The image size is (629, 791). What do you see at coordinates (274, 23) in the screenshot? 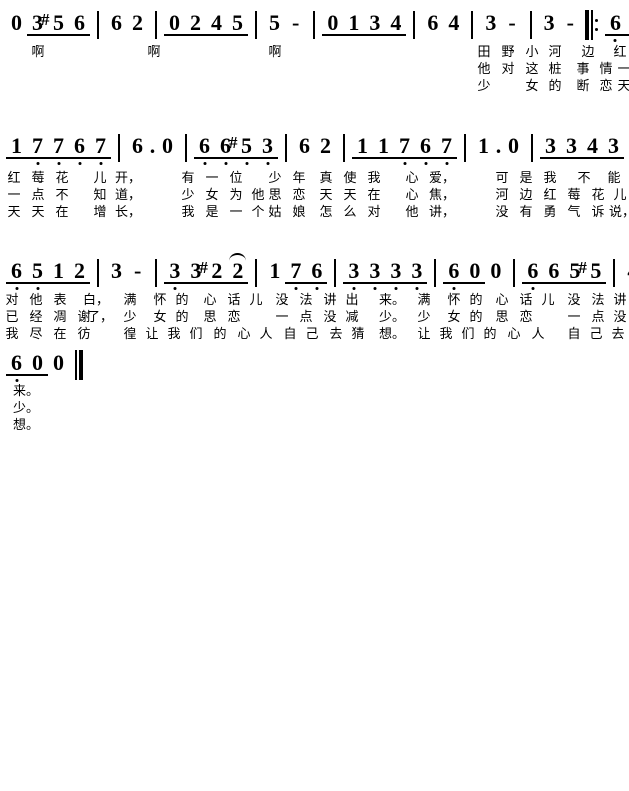
I see `note: 5` at bounding box center [274, 23].